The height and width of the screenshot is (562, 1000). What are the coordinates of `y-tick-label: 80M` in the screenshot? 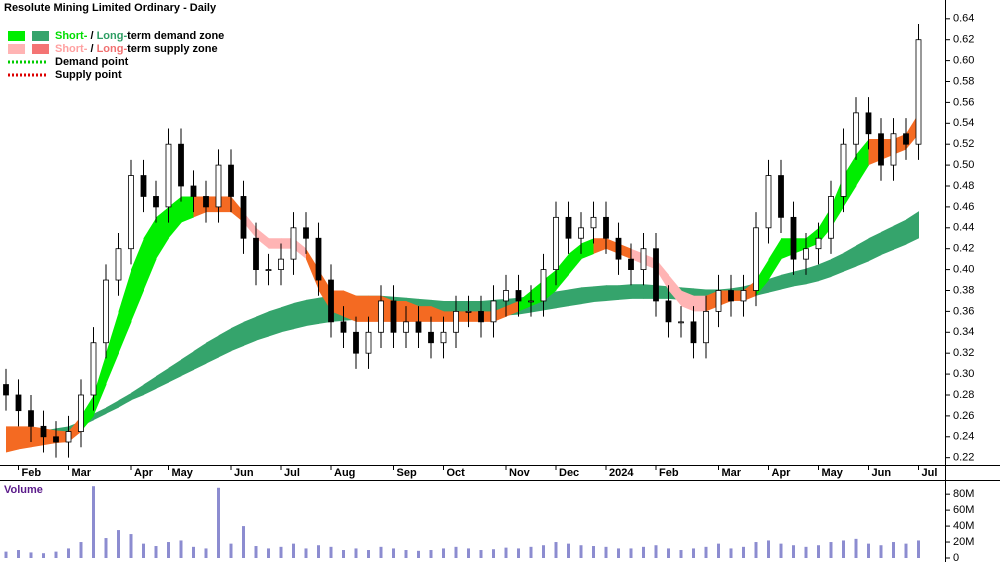 It's located at (963, 494).